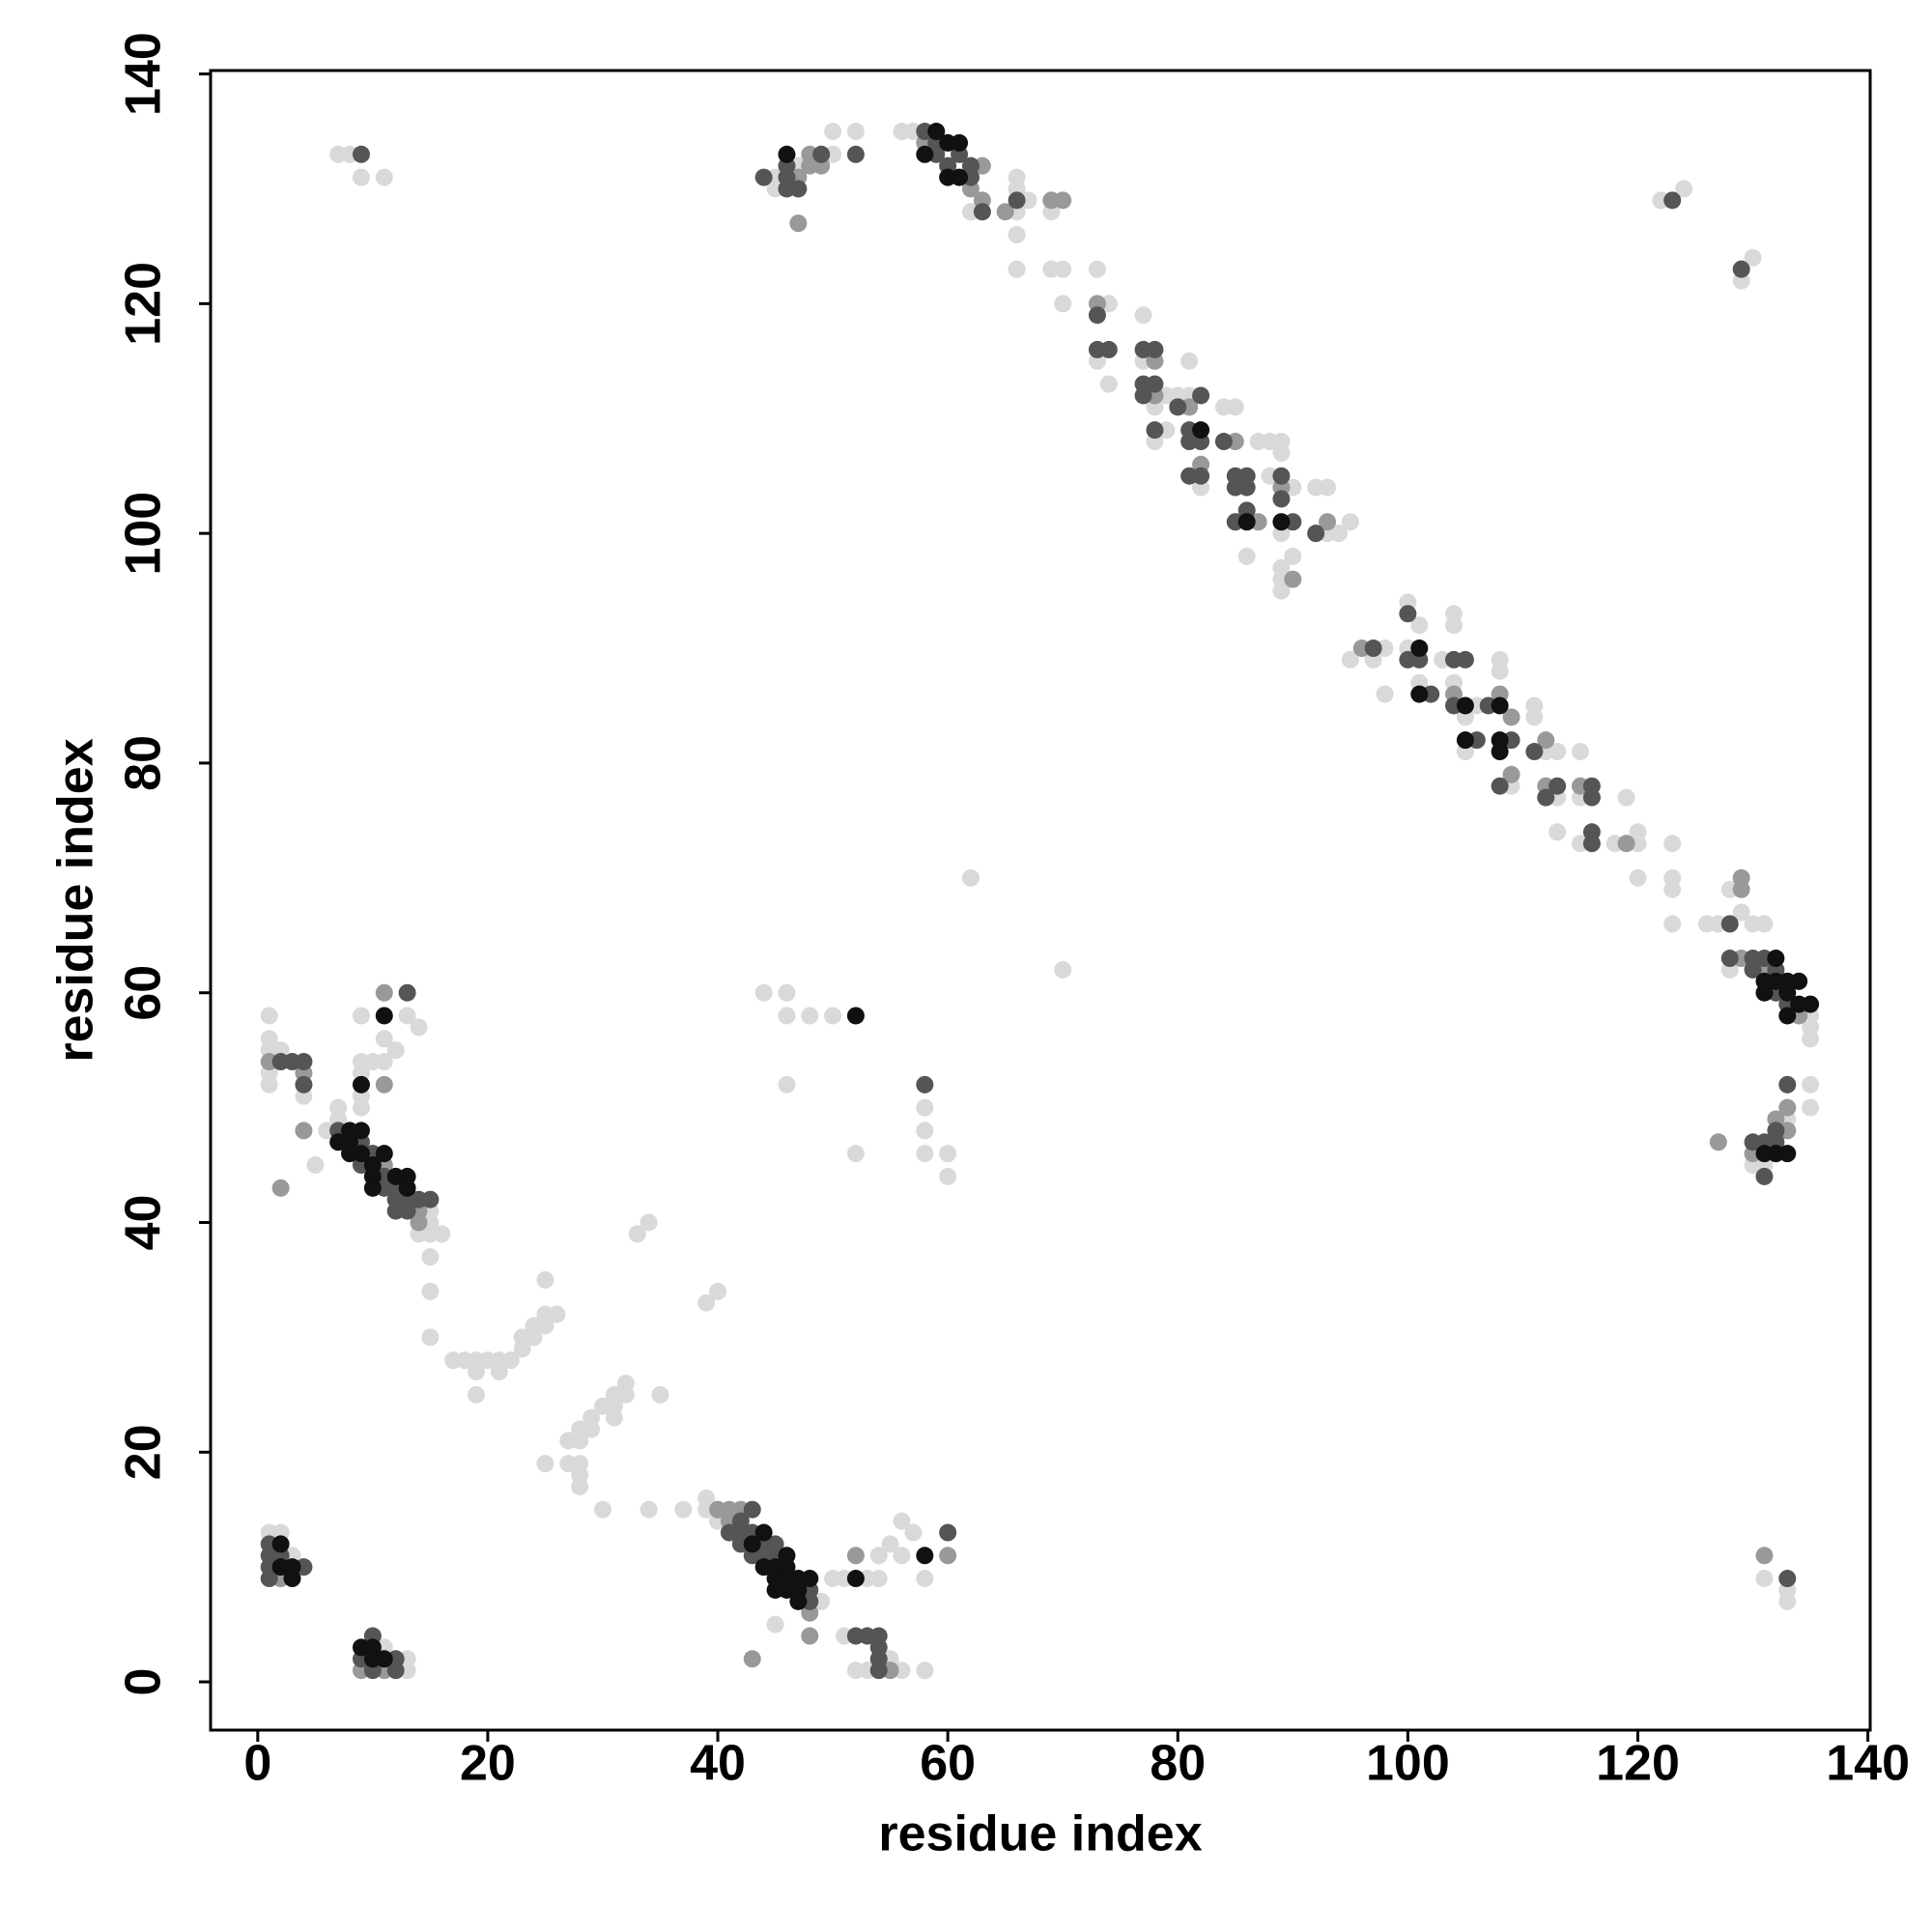 Image resolution: width=1932 pixels, height=1932 pixels. What do you see at coordinates (488, 1764) in the screenshot?
I see `x-tick-label: 20` at bounding box center [488, 1764].